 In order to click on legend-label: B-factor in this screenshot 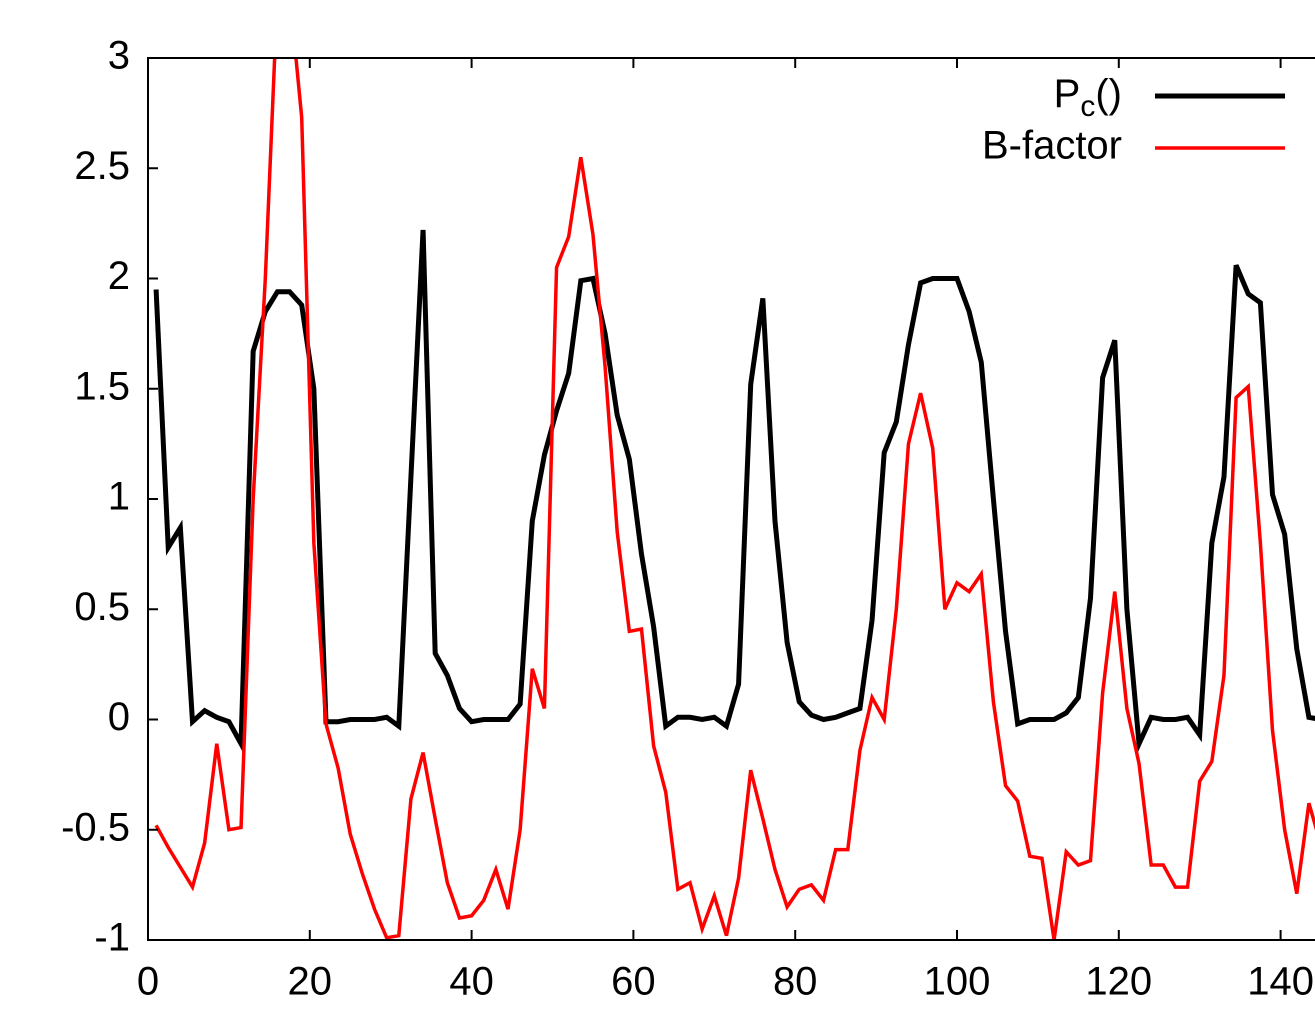, I will do `click(1052, 146)`.